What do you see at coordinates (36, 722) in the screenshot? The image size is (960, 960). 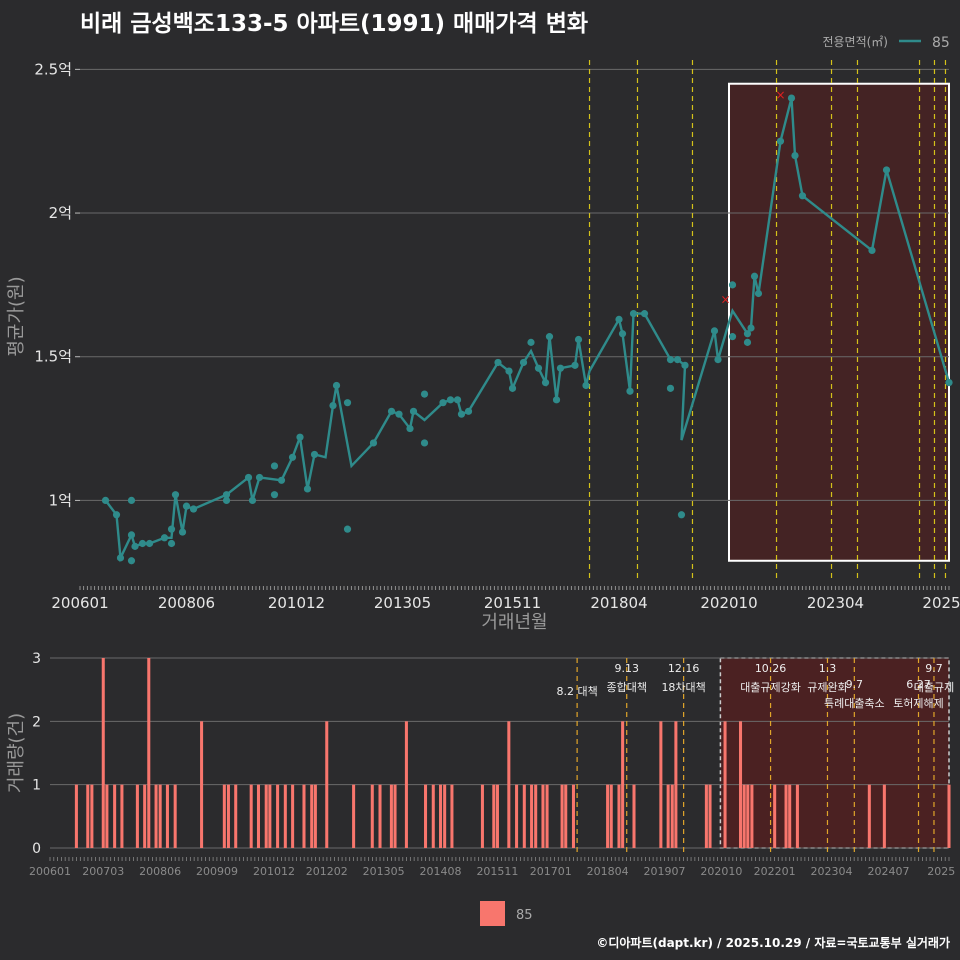 I see `y-tick-label: 2` at bounding box center [36, 722].